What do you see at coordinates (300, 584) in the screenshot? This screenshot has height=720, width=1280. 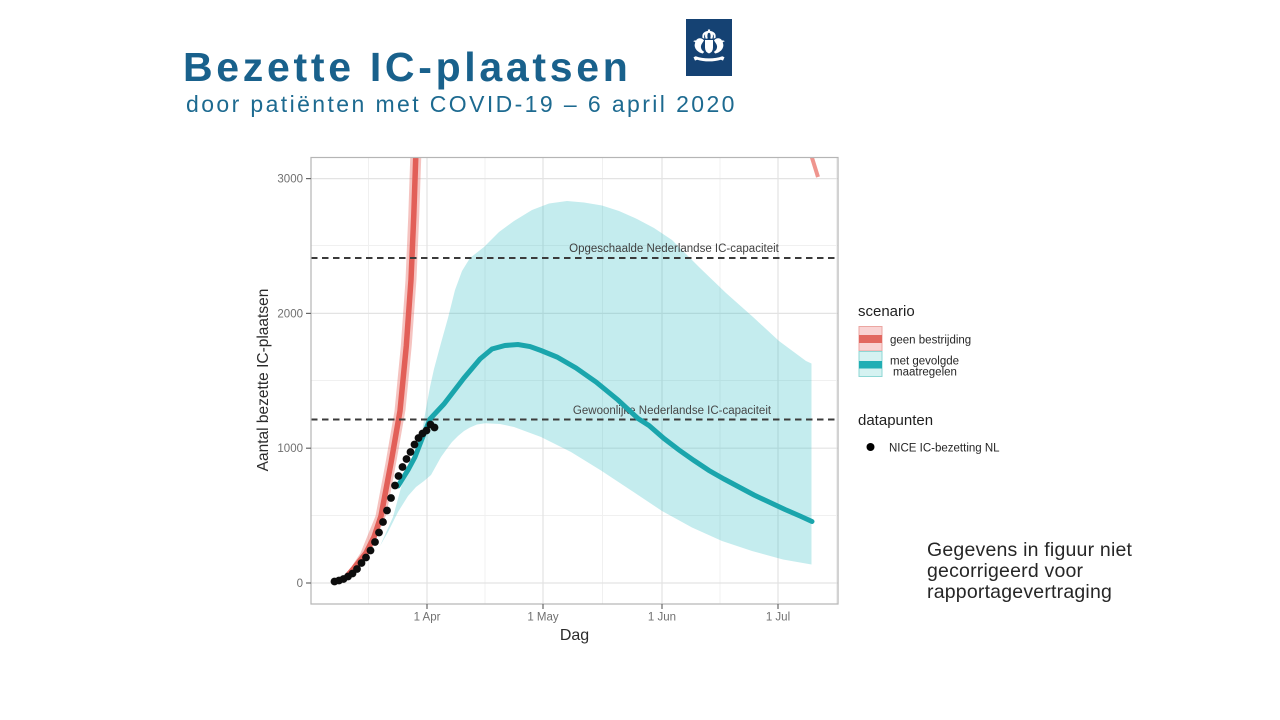 I see `svg-text: 0` at bounding box center [300, 584].